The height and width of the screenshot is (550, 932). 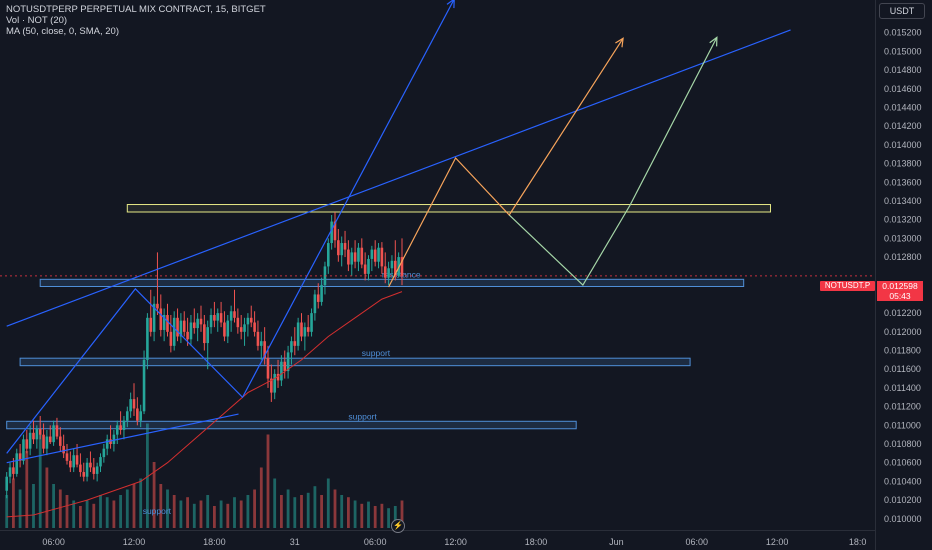 I want to click on y-tick-label: 0.014600, so click(x=903, y=89).